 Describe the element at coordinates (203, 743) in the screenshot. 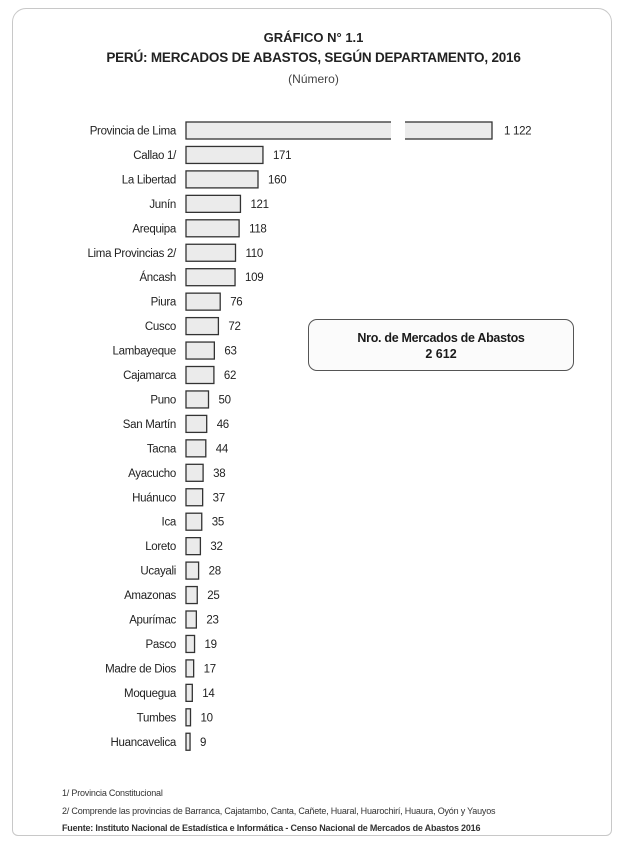

I see `value-label: 9` at that location.